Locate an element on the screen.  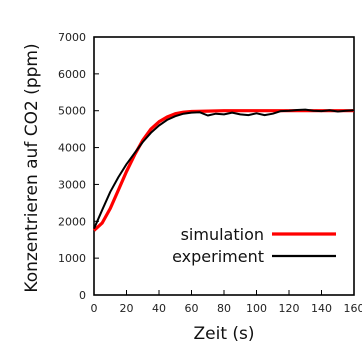
x-tick-label: 60 is located at coordinates (192, 308).